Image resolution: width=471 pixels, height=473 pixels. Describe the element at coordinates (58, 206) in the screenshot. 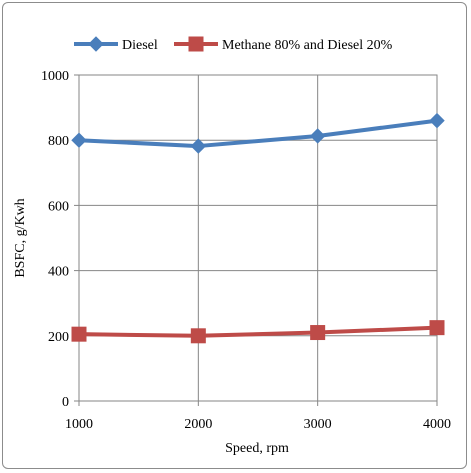

I see `y-tick-label: 600` at that location.